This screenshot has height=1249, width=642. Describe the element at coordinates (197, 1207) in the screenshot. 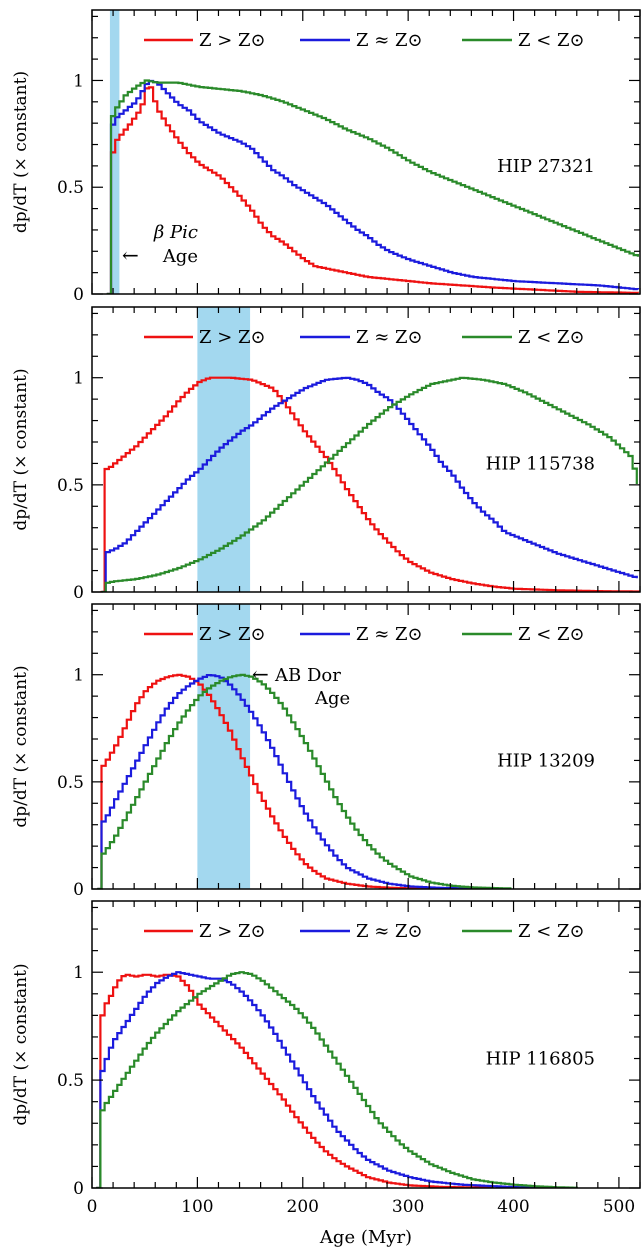

I see `x-tick-label: 100` at that location.